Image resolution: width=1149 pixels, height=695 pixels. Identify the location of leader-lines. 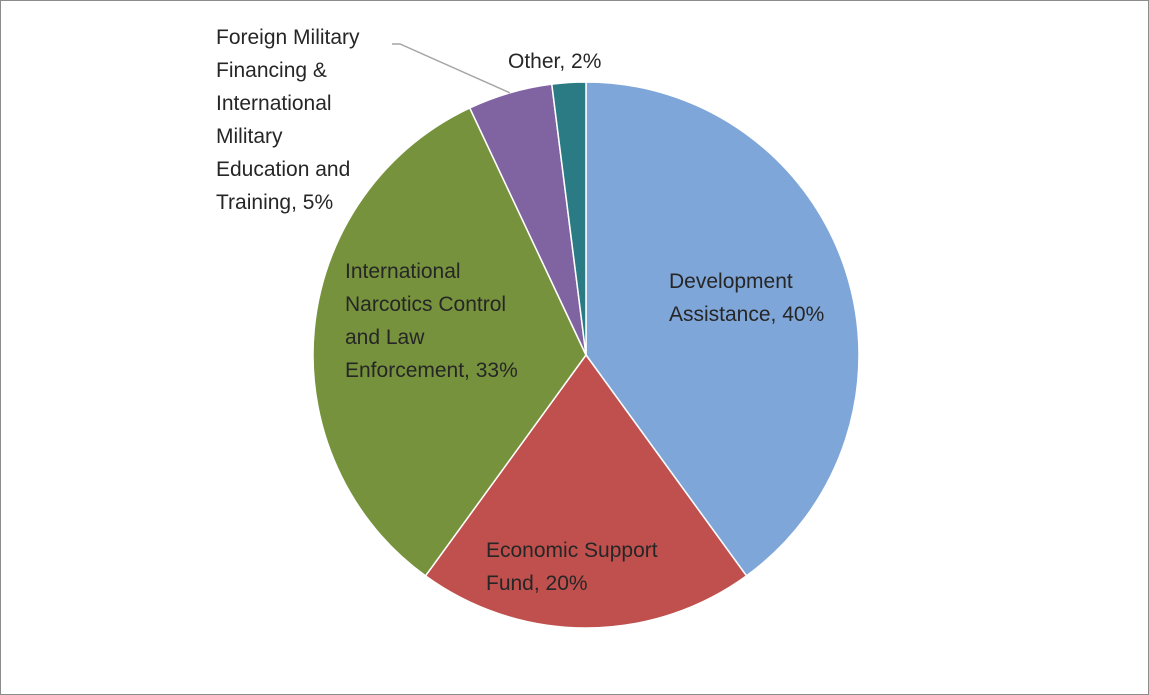
(451, 68).